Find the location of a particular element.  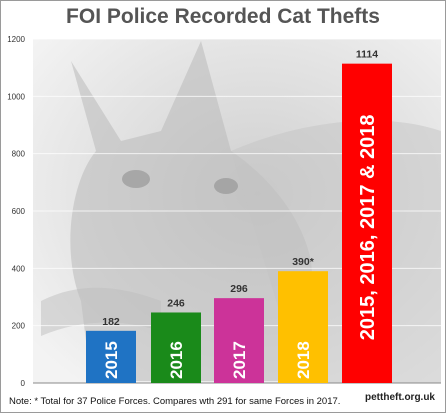

value-label-3: 390* is located at coordinates (303, 262).